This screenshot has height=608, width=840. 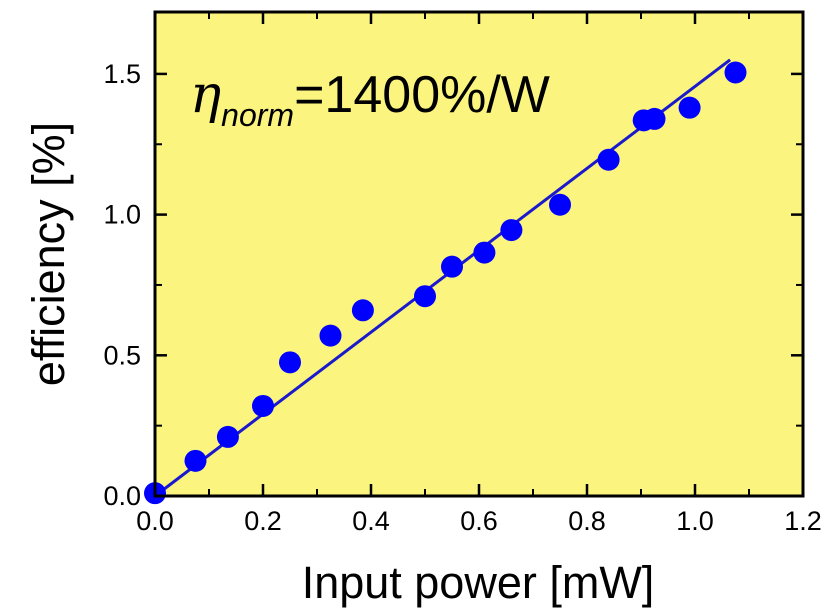 I want to click on x-tick-label: 0.8, so click(x=587, y=521).